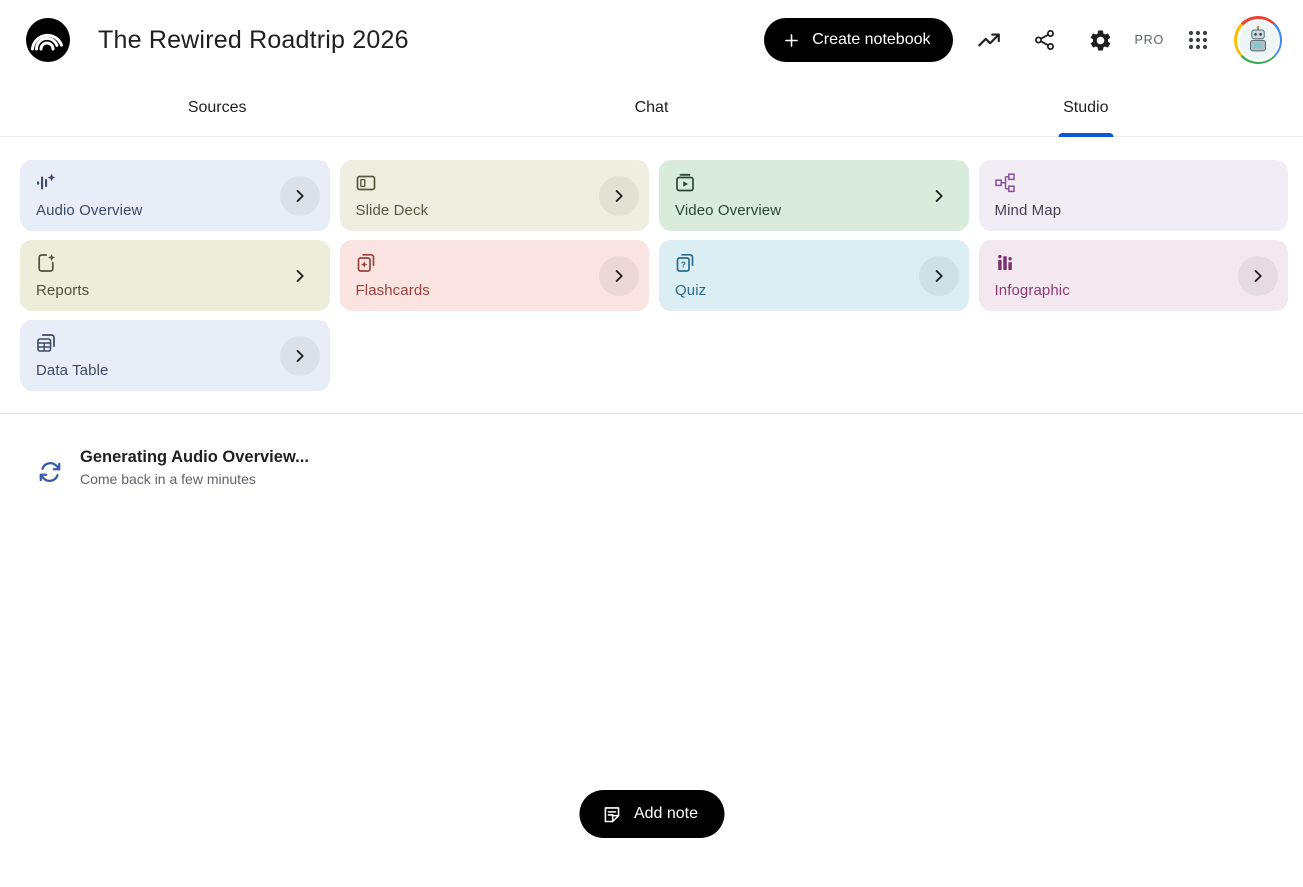  I want to click on infographic-chevron-button, so click(1258, 275).